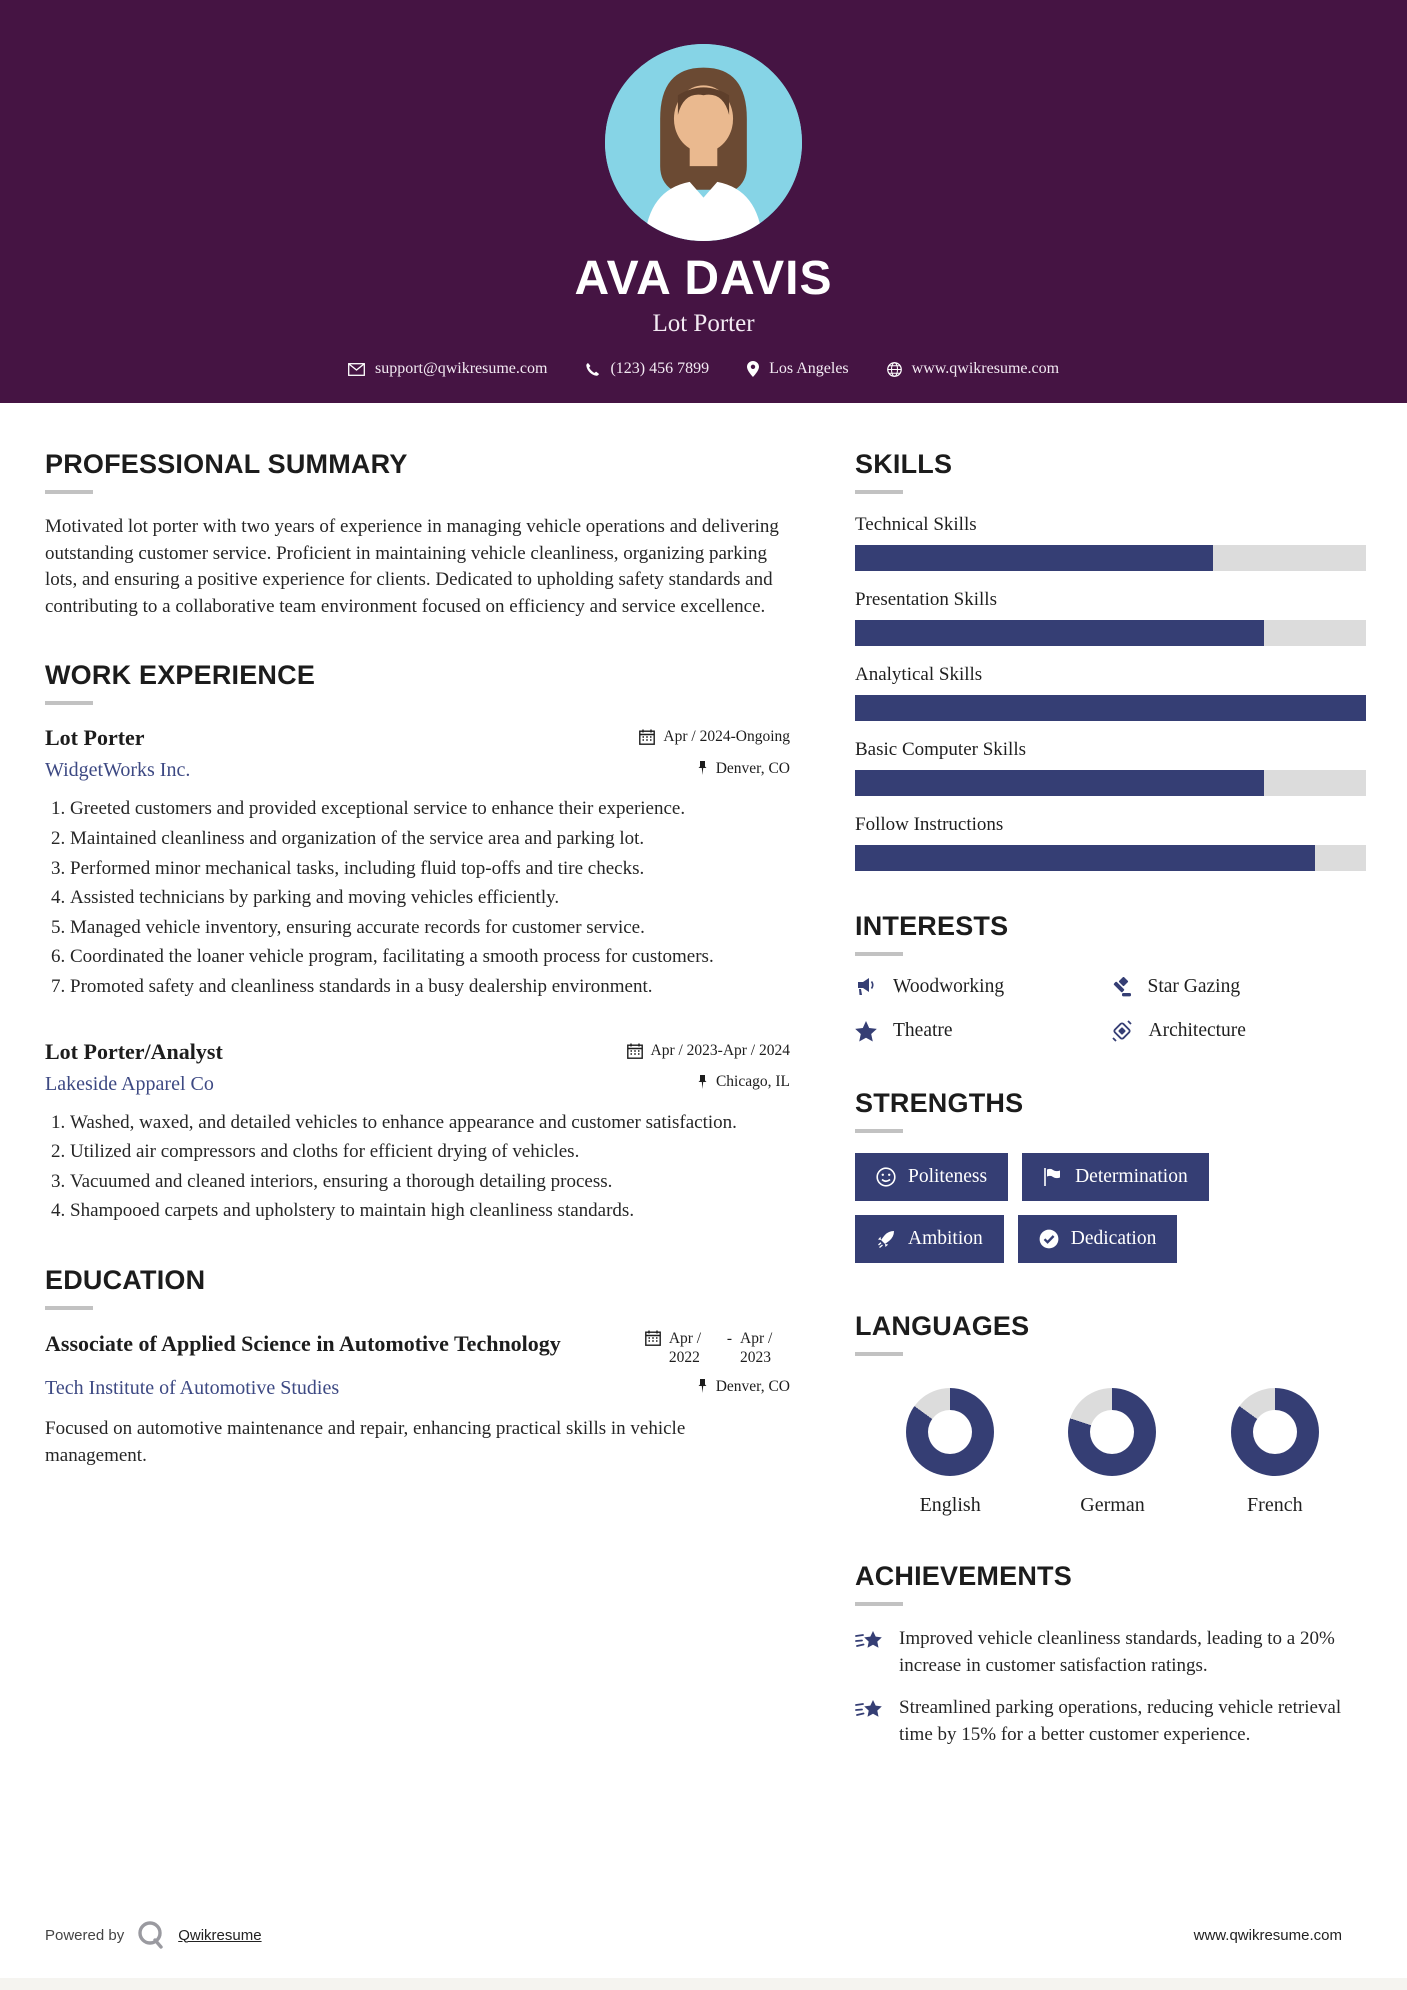 The image size is (1407, 1990). I want to click on language-label: English, so click(950, 1505).